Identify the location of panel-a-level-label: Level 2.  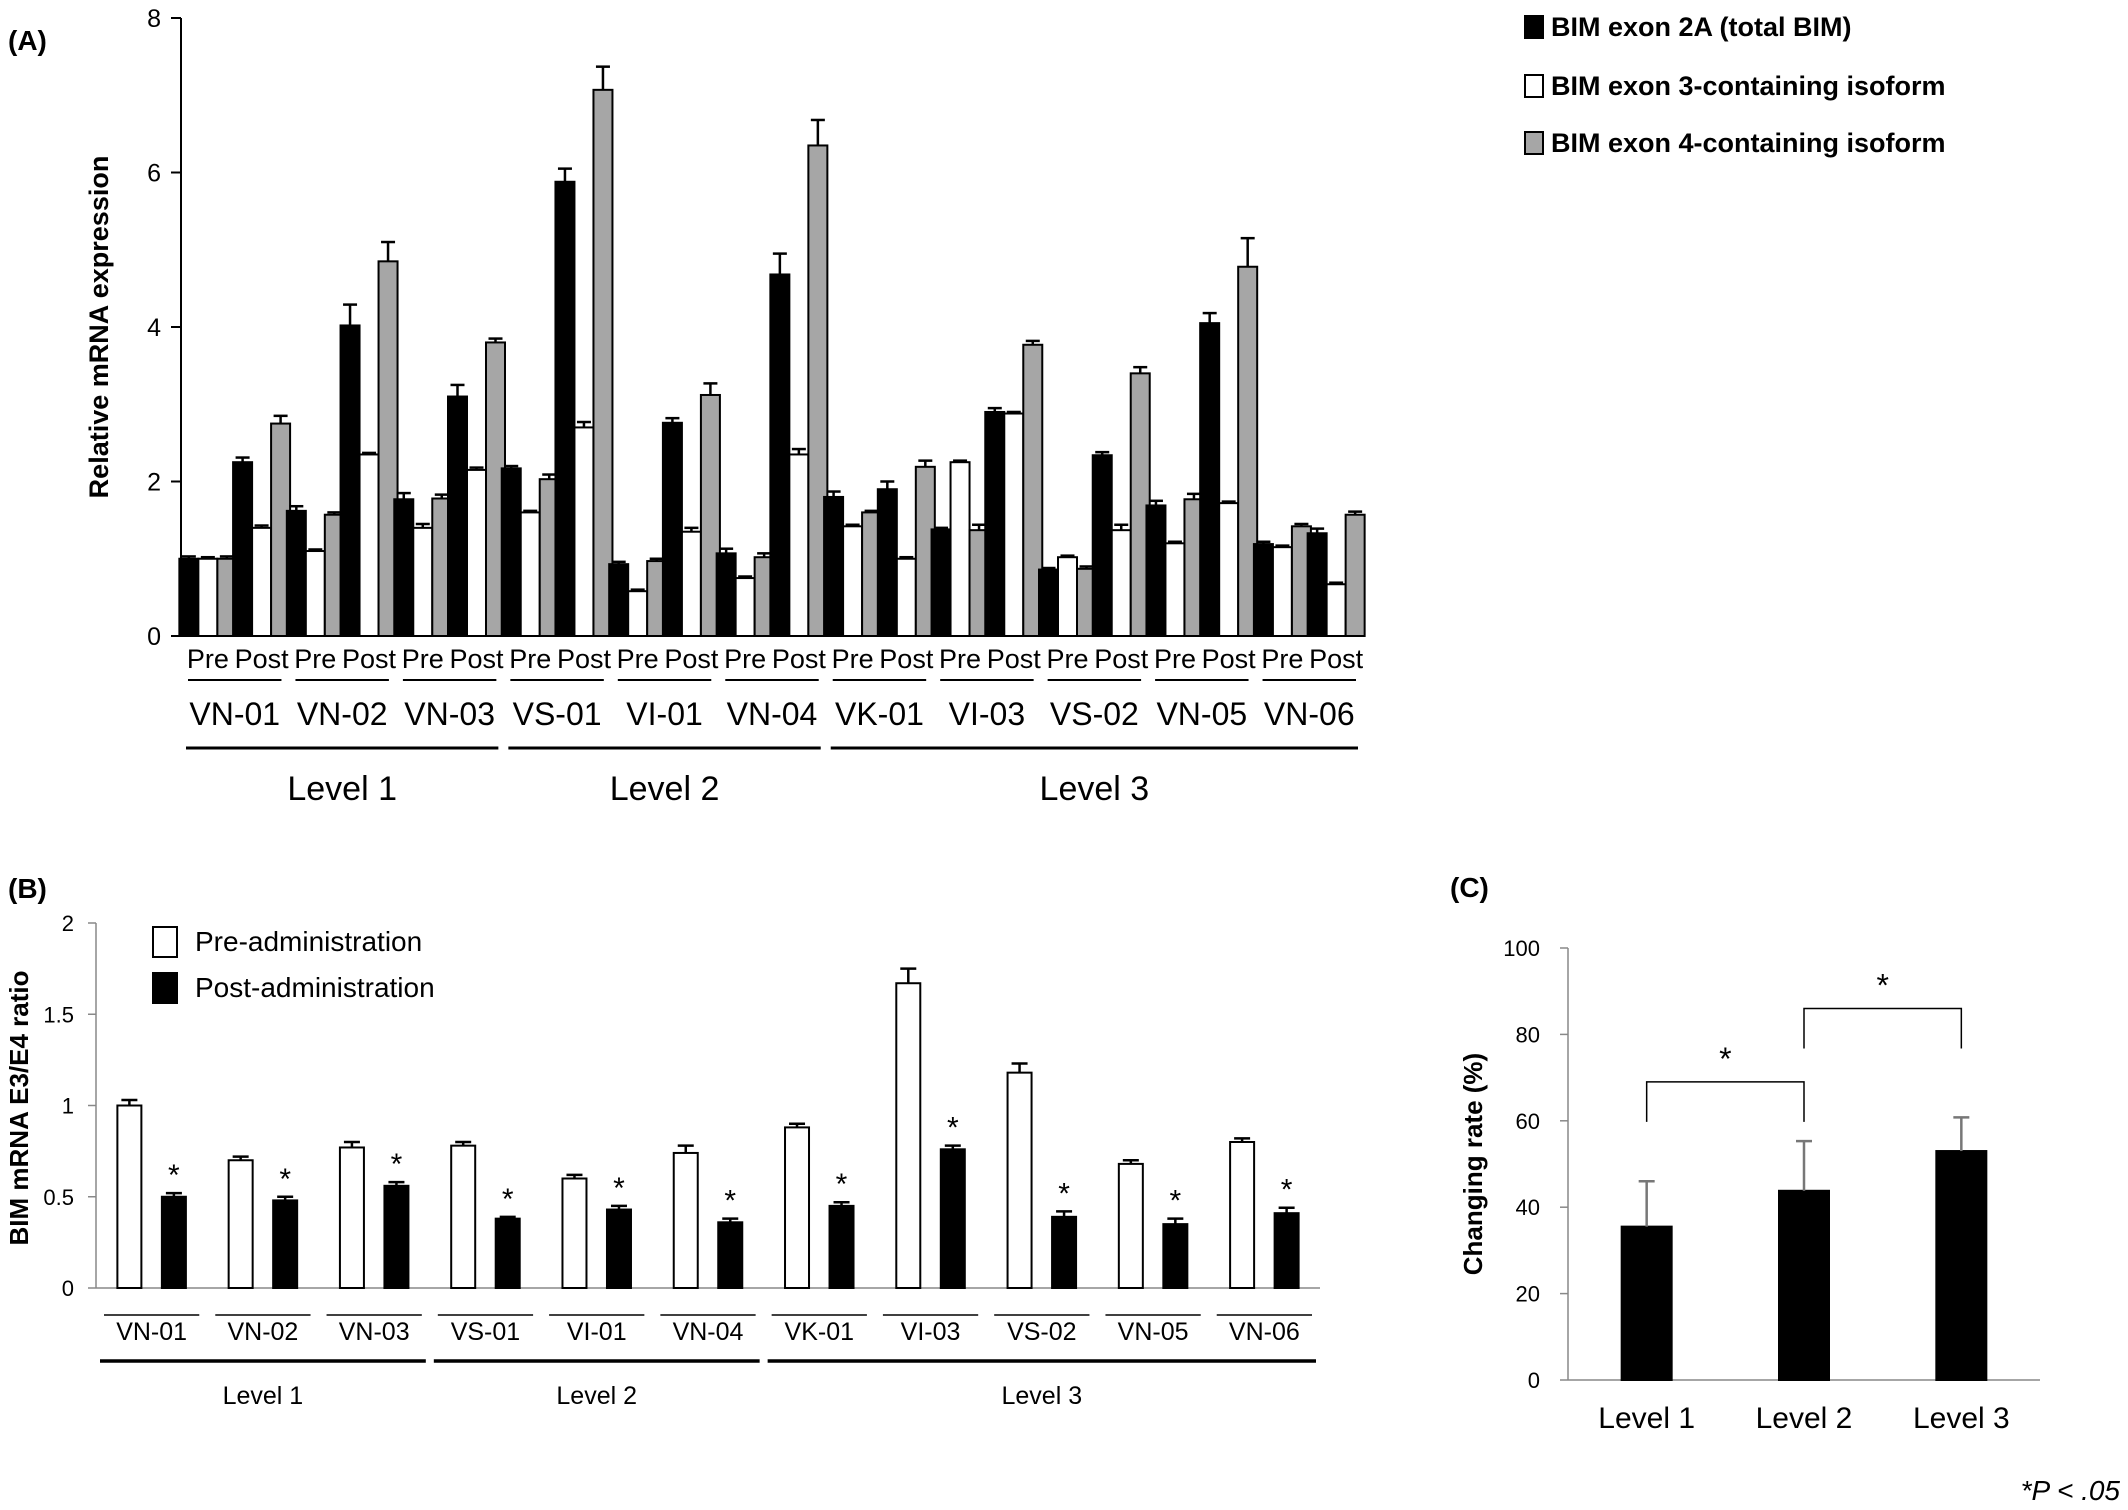
(665, 789).